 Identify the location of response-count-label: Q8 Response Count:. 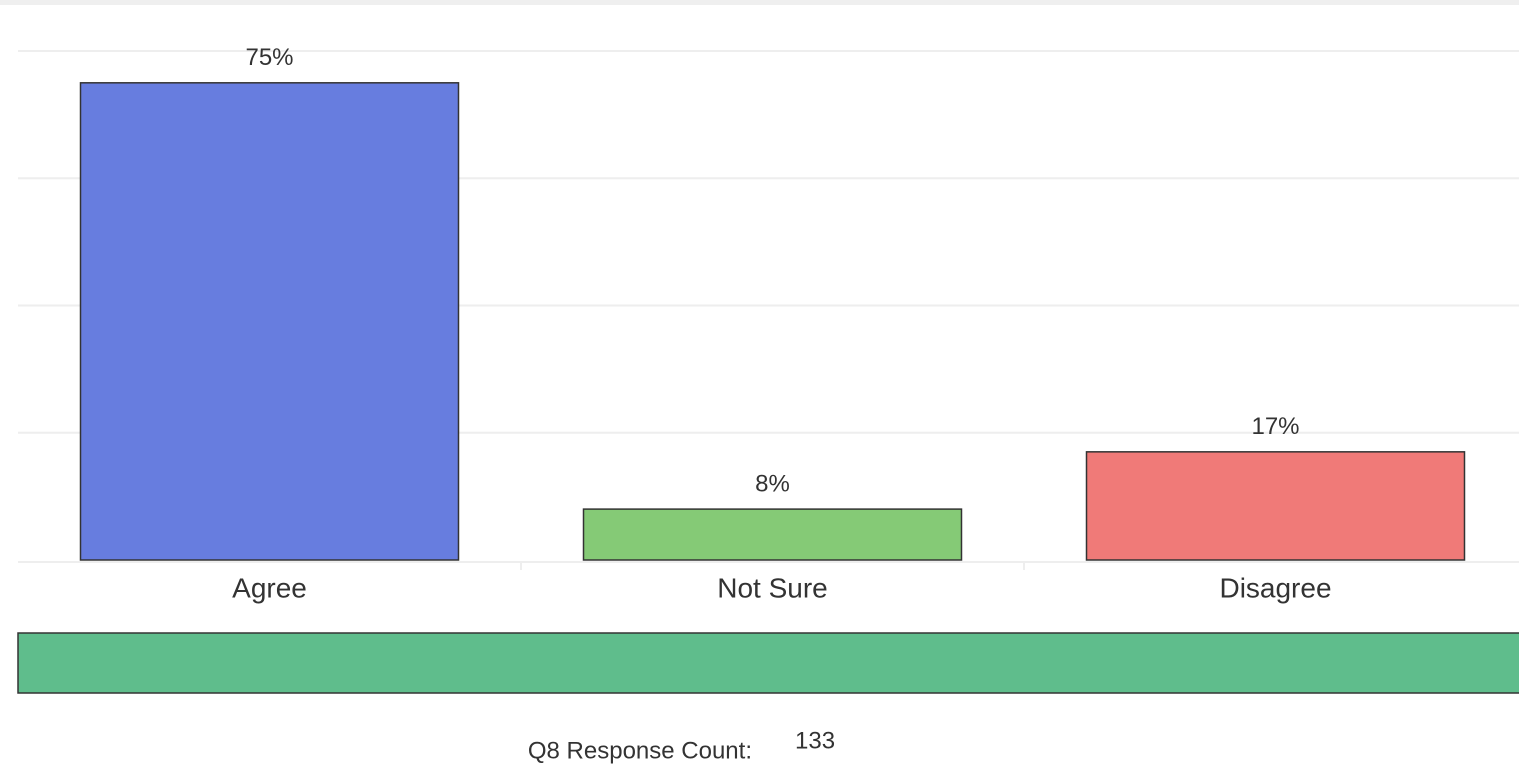
(640, 750).